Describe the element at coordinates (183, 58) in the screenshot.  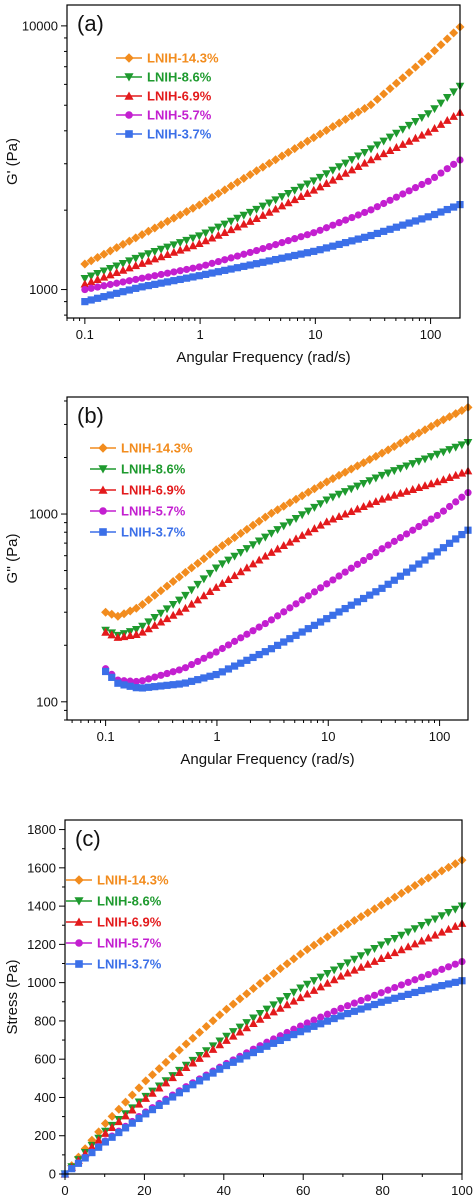
I see `legend-label: LNIH-14.3%` at that location.